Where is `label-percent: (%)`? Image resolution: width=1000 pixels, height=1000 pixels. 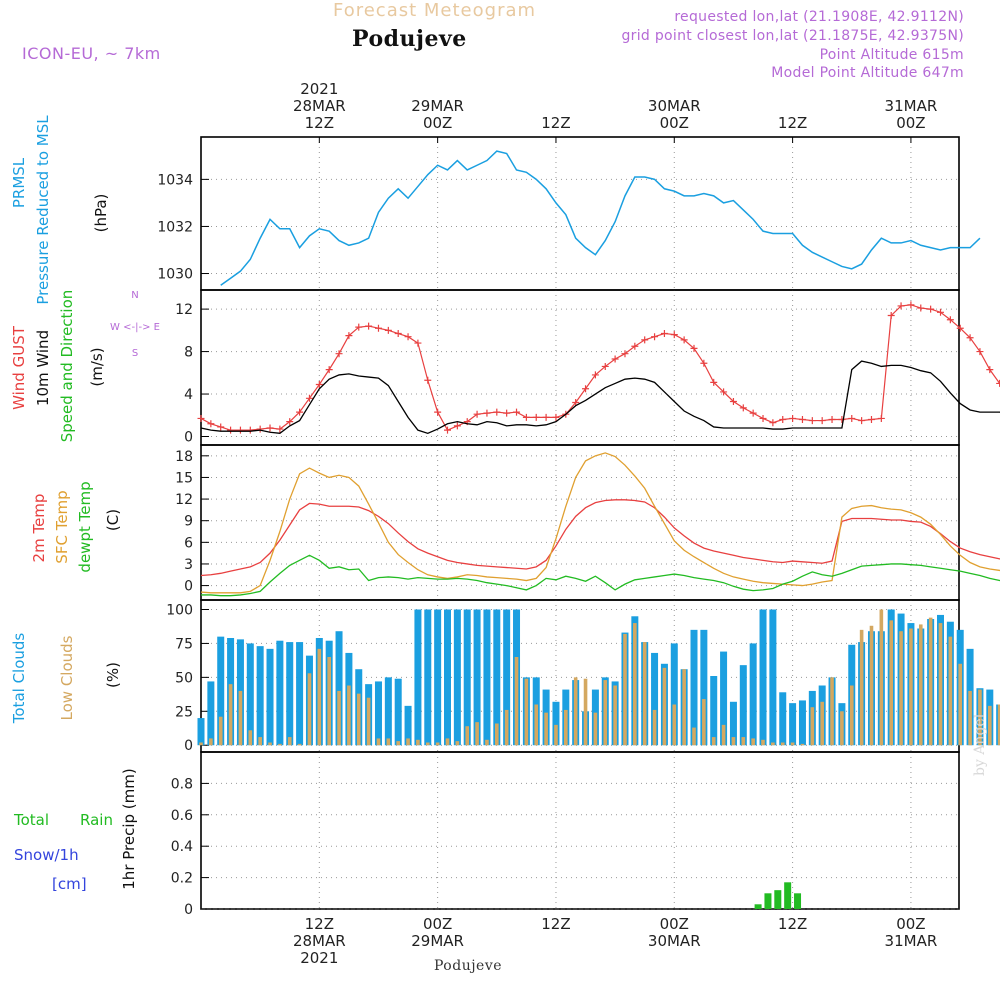 label-percent: (%) is located at coordinates (113, 675).